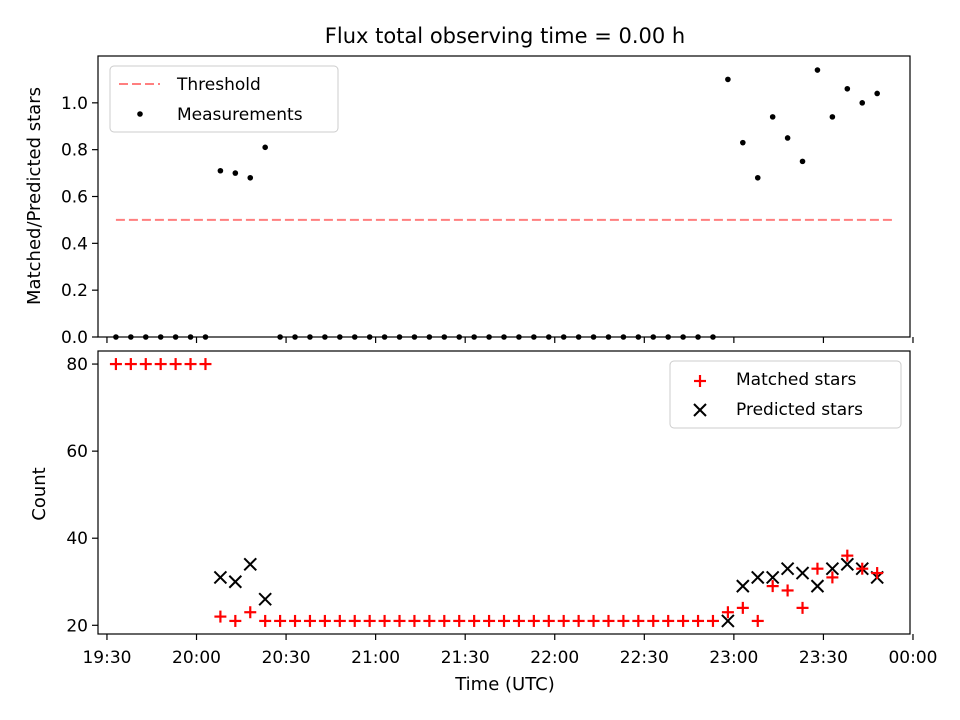 The height and width of the screenshot is (720, 960). What do you see at coordinates (785, 394) in the screenshot?
I see `count-legend-frame` at bounding box center [785, 394].